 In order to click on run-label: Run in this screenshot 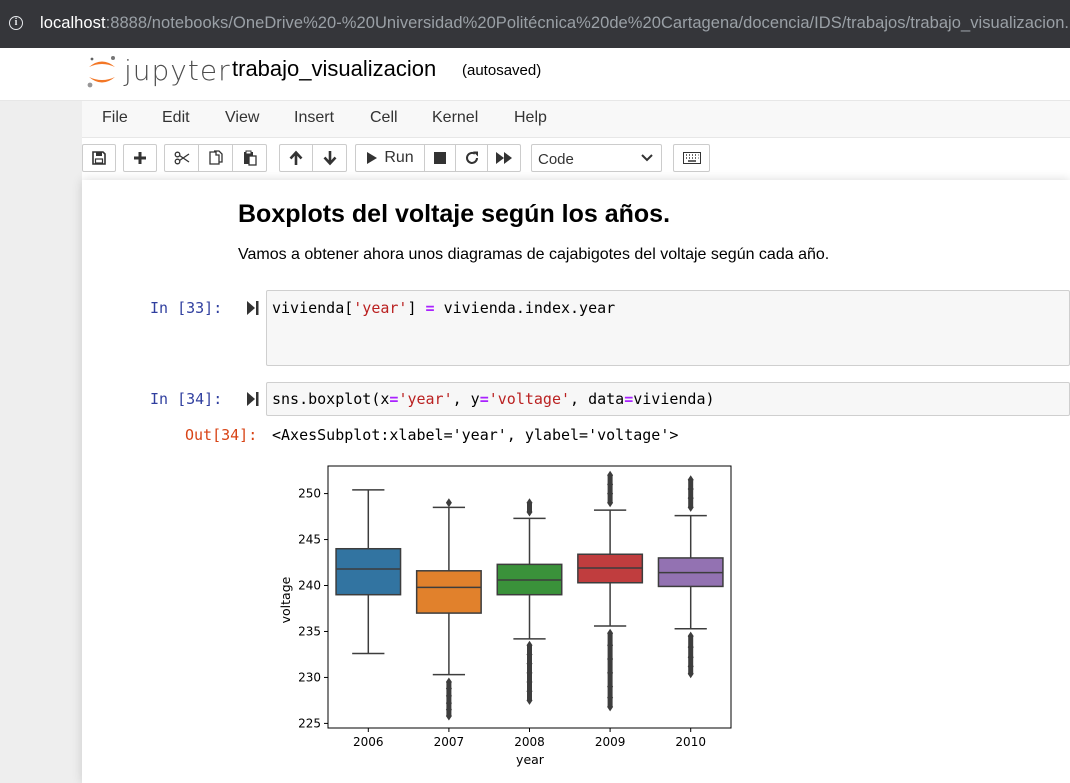, I will do `click(399, 157)`.